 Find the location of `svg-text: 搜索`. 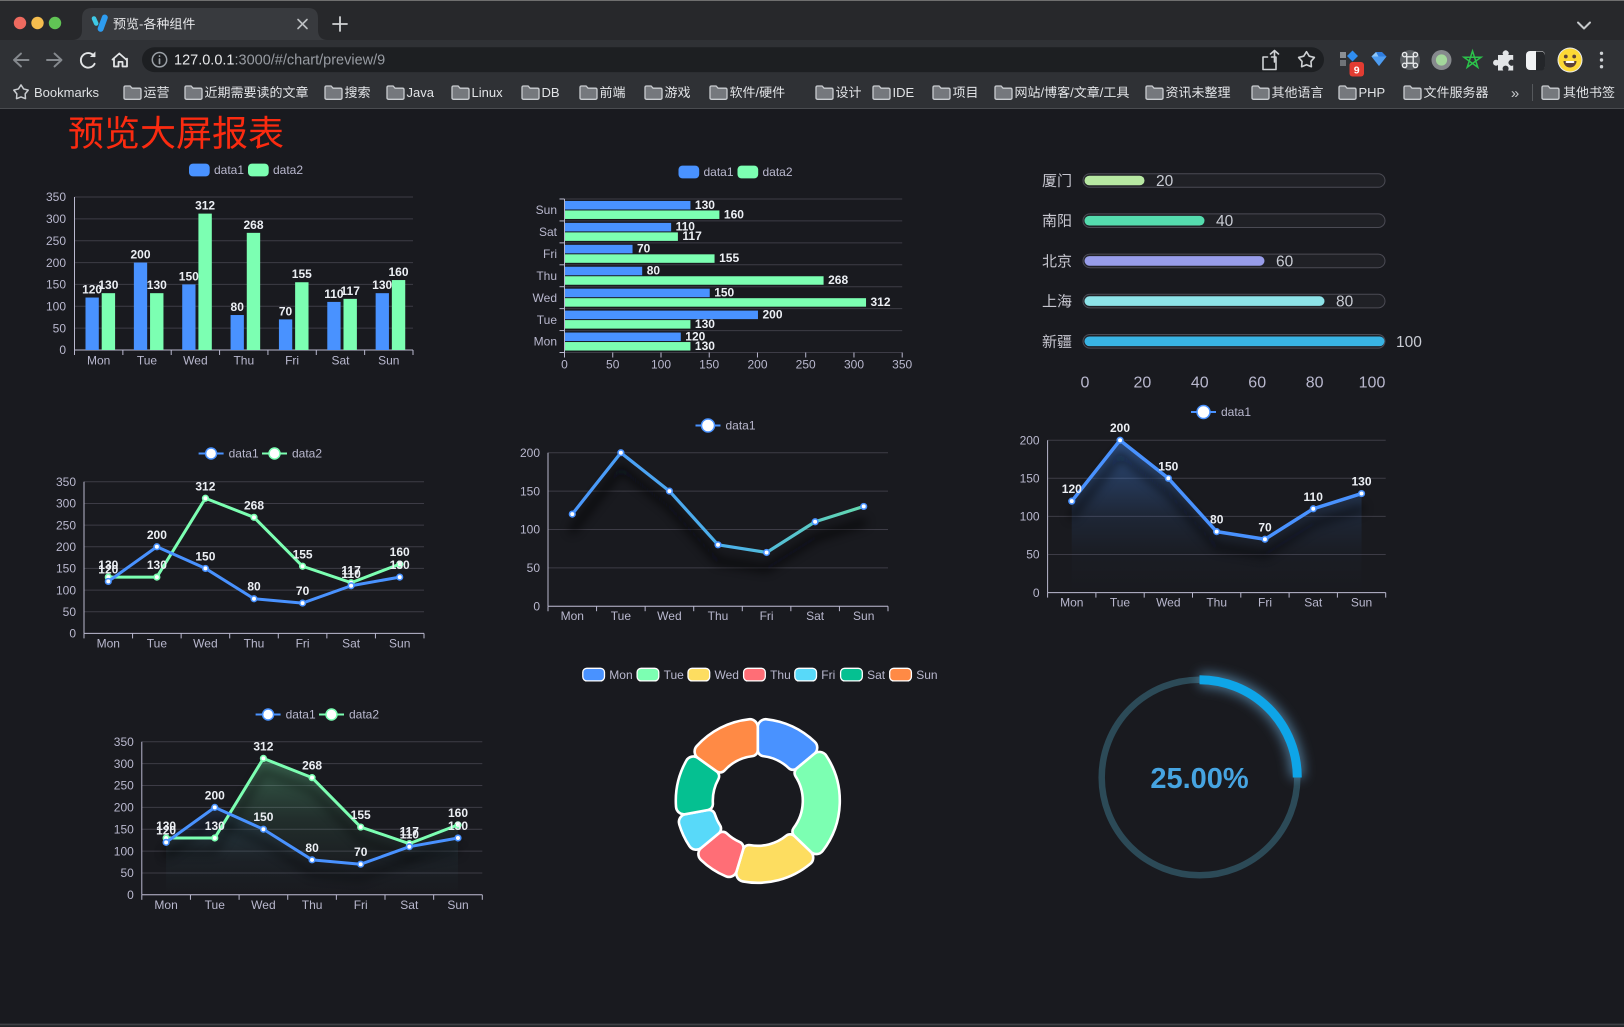

svg-text: 搜索 is located at coordinates (358, 92).